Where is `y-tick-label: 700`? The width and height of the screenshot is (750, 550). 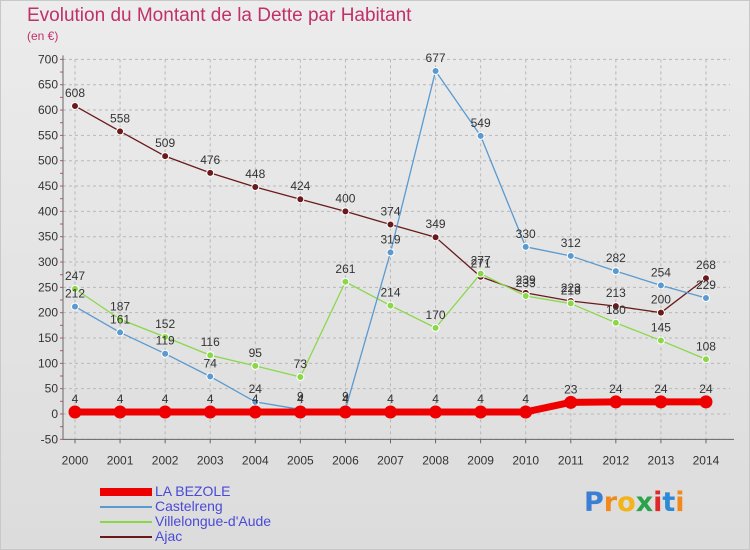
y-tick-label: 700 is located at coordinates (48, 59).